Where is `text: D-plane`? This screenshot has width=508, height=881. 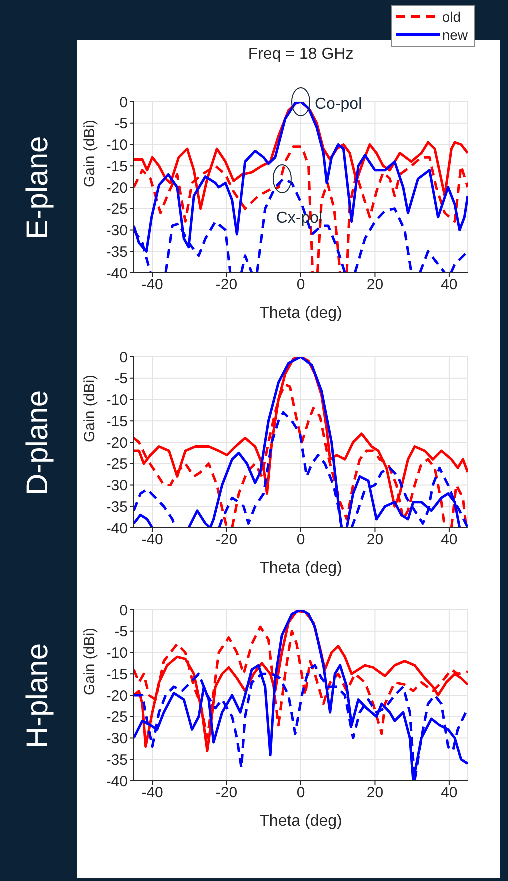
text: D-plane is located at coordinates (39, 443).